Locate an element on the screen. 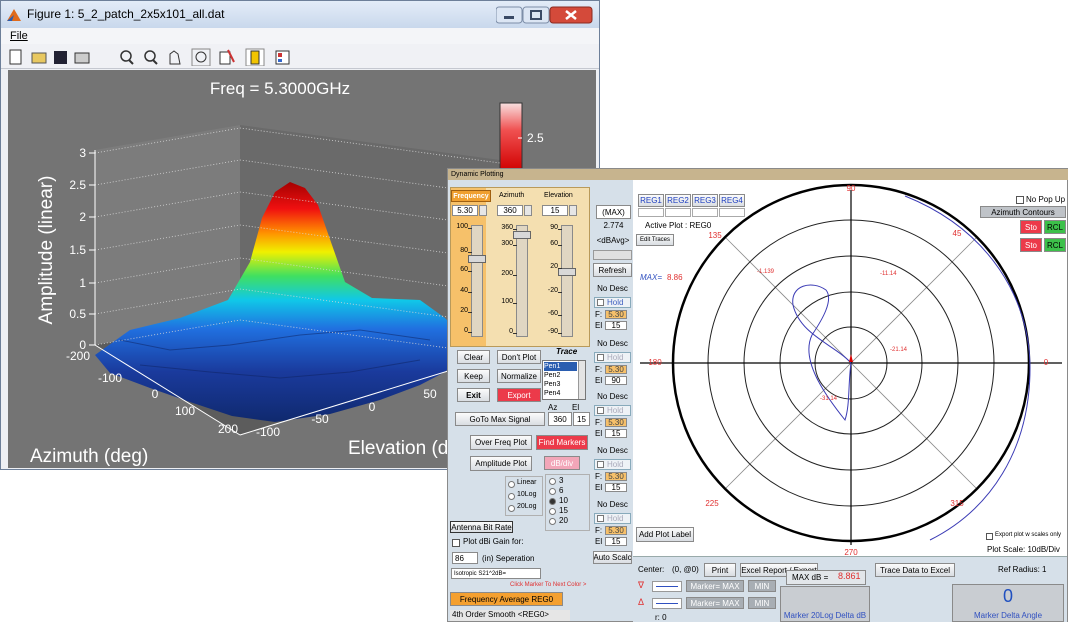  max-label: (MAX) is located at coordinates (613, 212).